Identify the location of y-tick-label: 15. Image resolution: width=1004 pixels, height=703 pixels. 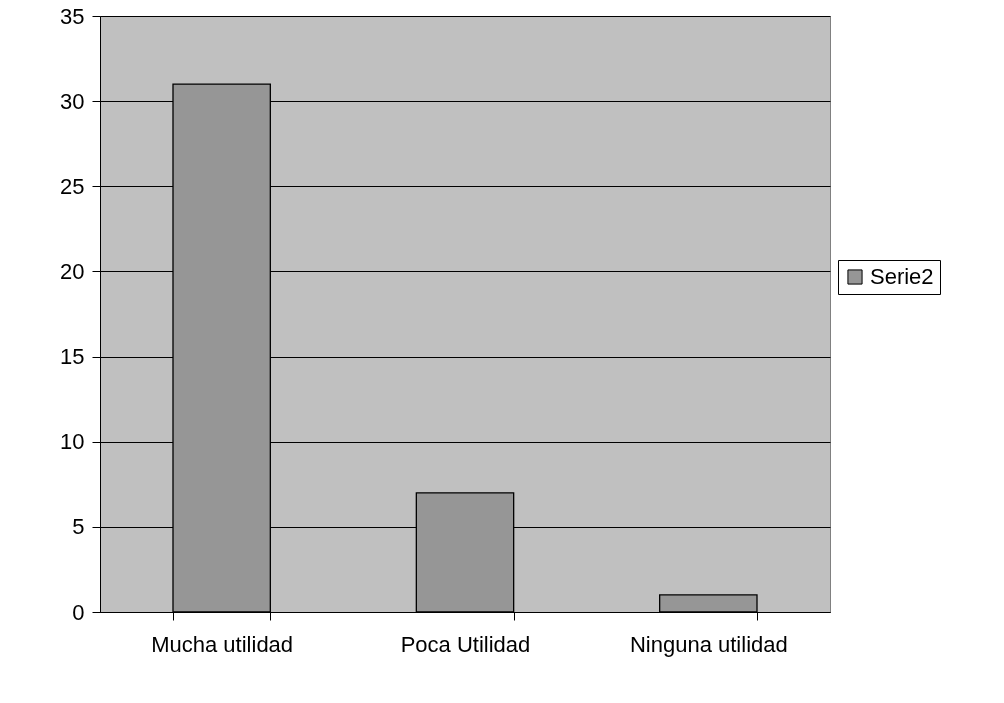
(72, 357).